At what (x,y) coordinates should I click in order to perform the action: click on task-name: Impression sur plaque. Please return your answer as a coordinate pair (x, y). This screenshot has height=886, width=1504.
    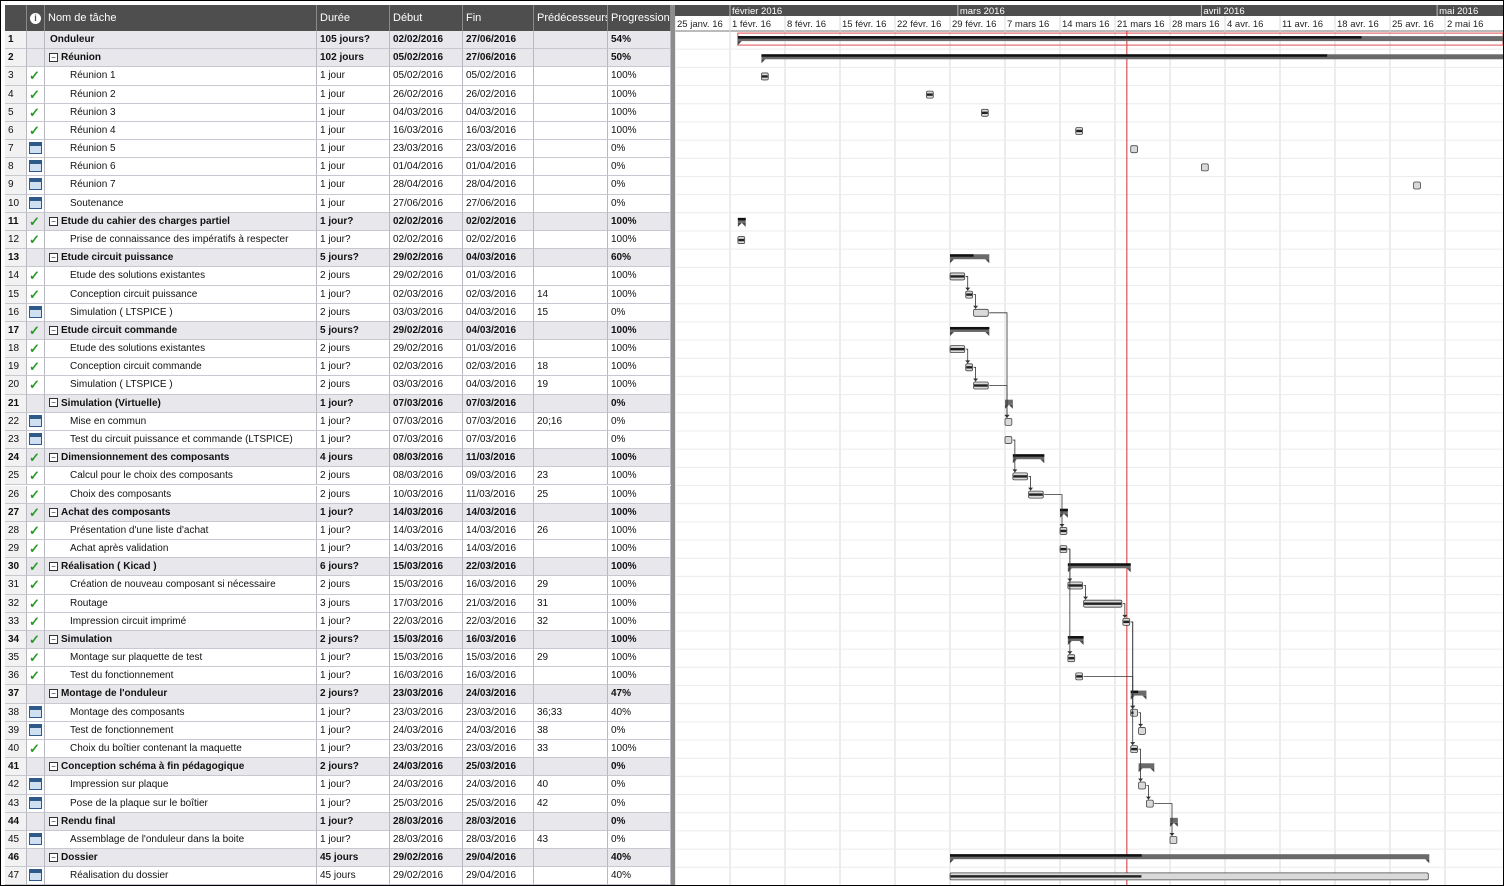
    Looking at the image, I should click on (181, 785).